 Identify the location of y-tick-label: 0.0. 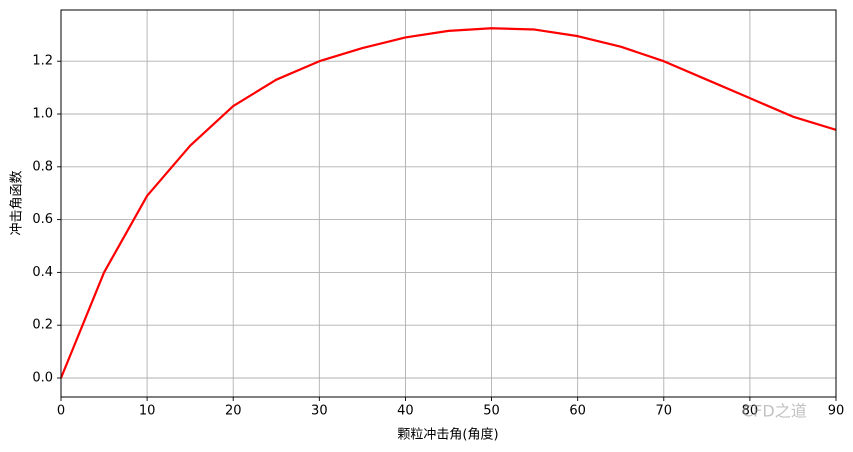
(42, 377).